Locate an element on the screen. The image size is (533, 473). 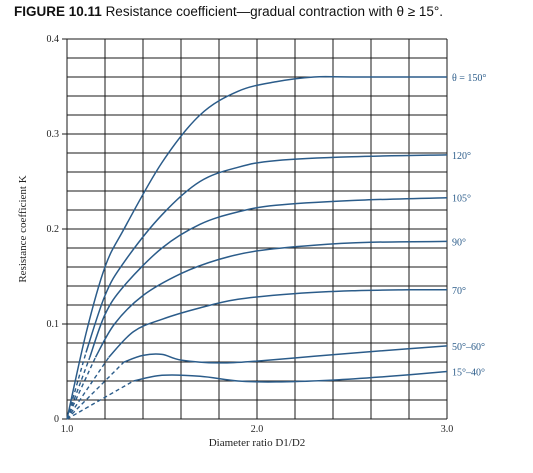
curve-label: 50°–60° is located at coordinates (468, 347).